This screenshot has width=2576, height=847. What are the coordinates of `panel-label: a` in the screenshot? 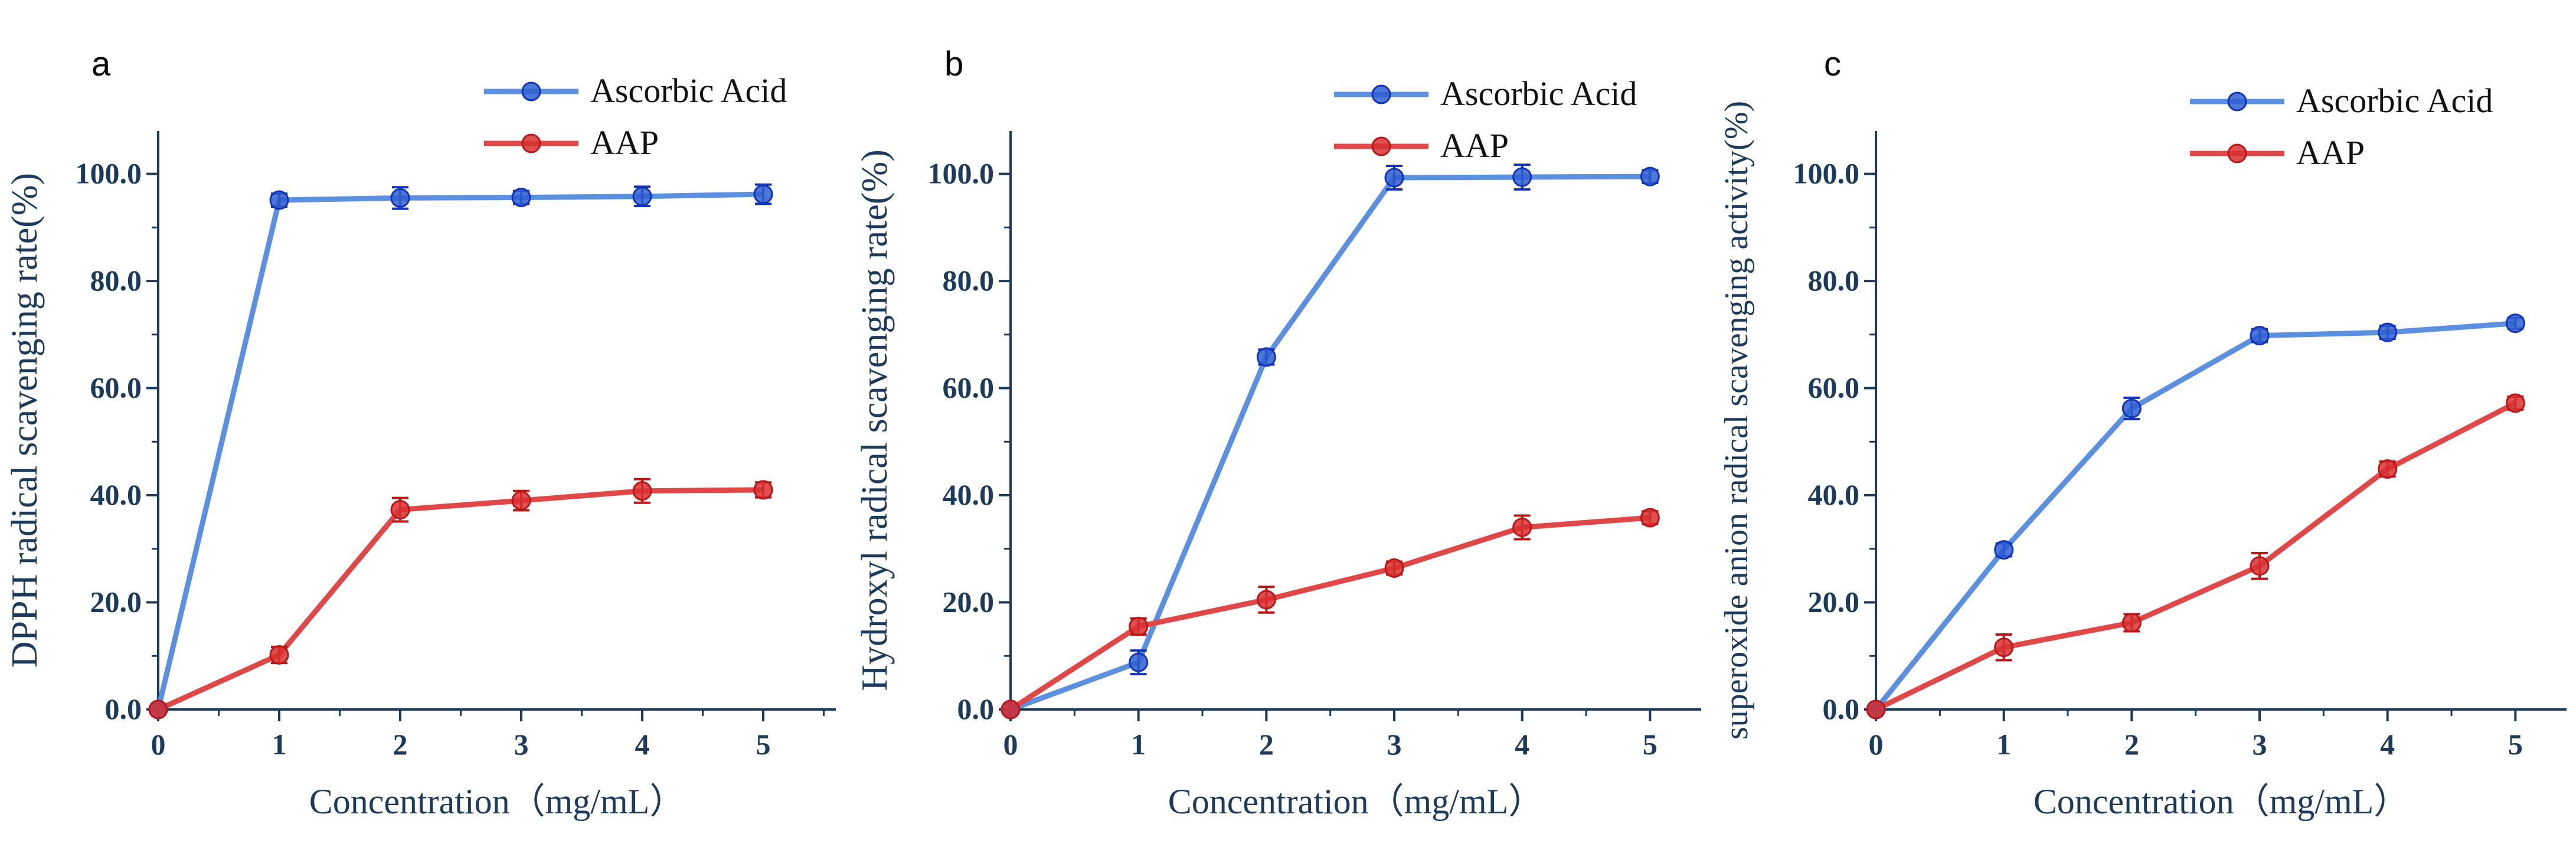 It's located at (101, 64).